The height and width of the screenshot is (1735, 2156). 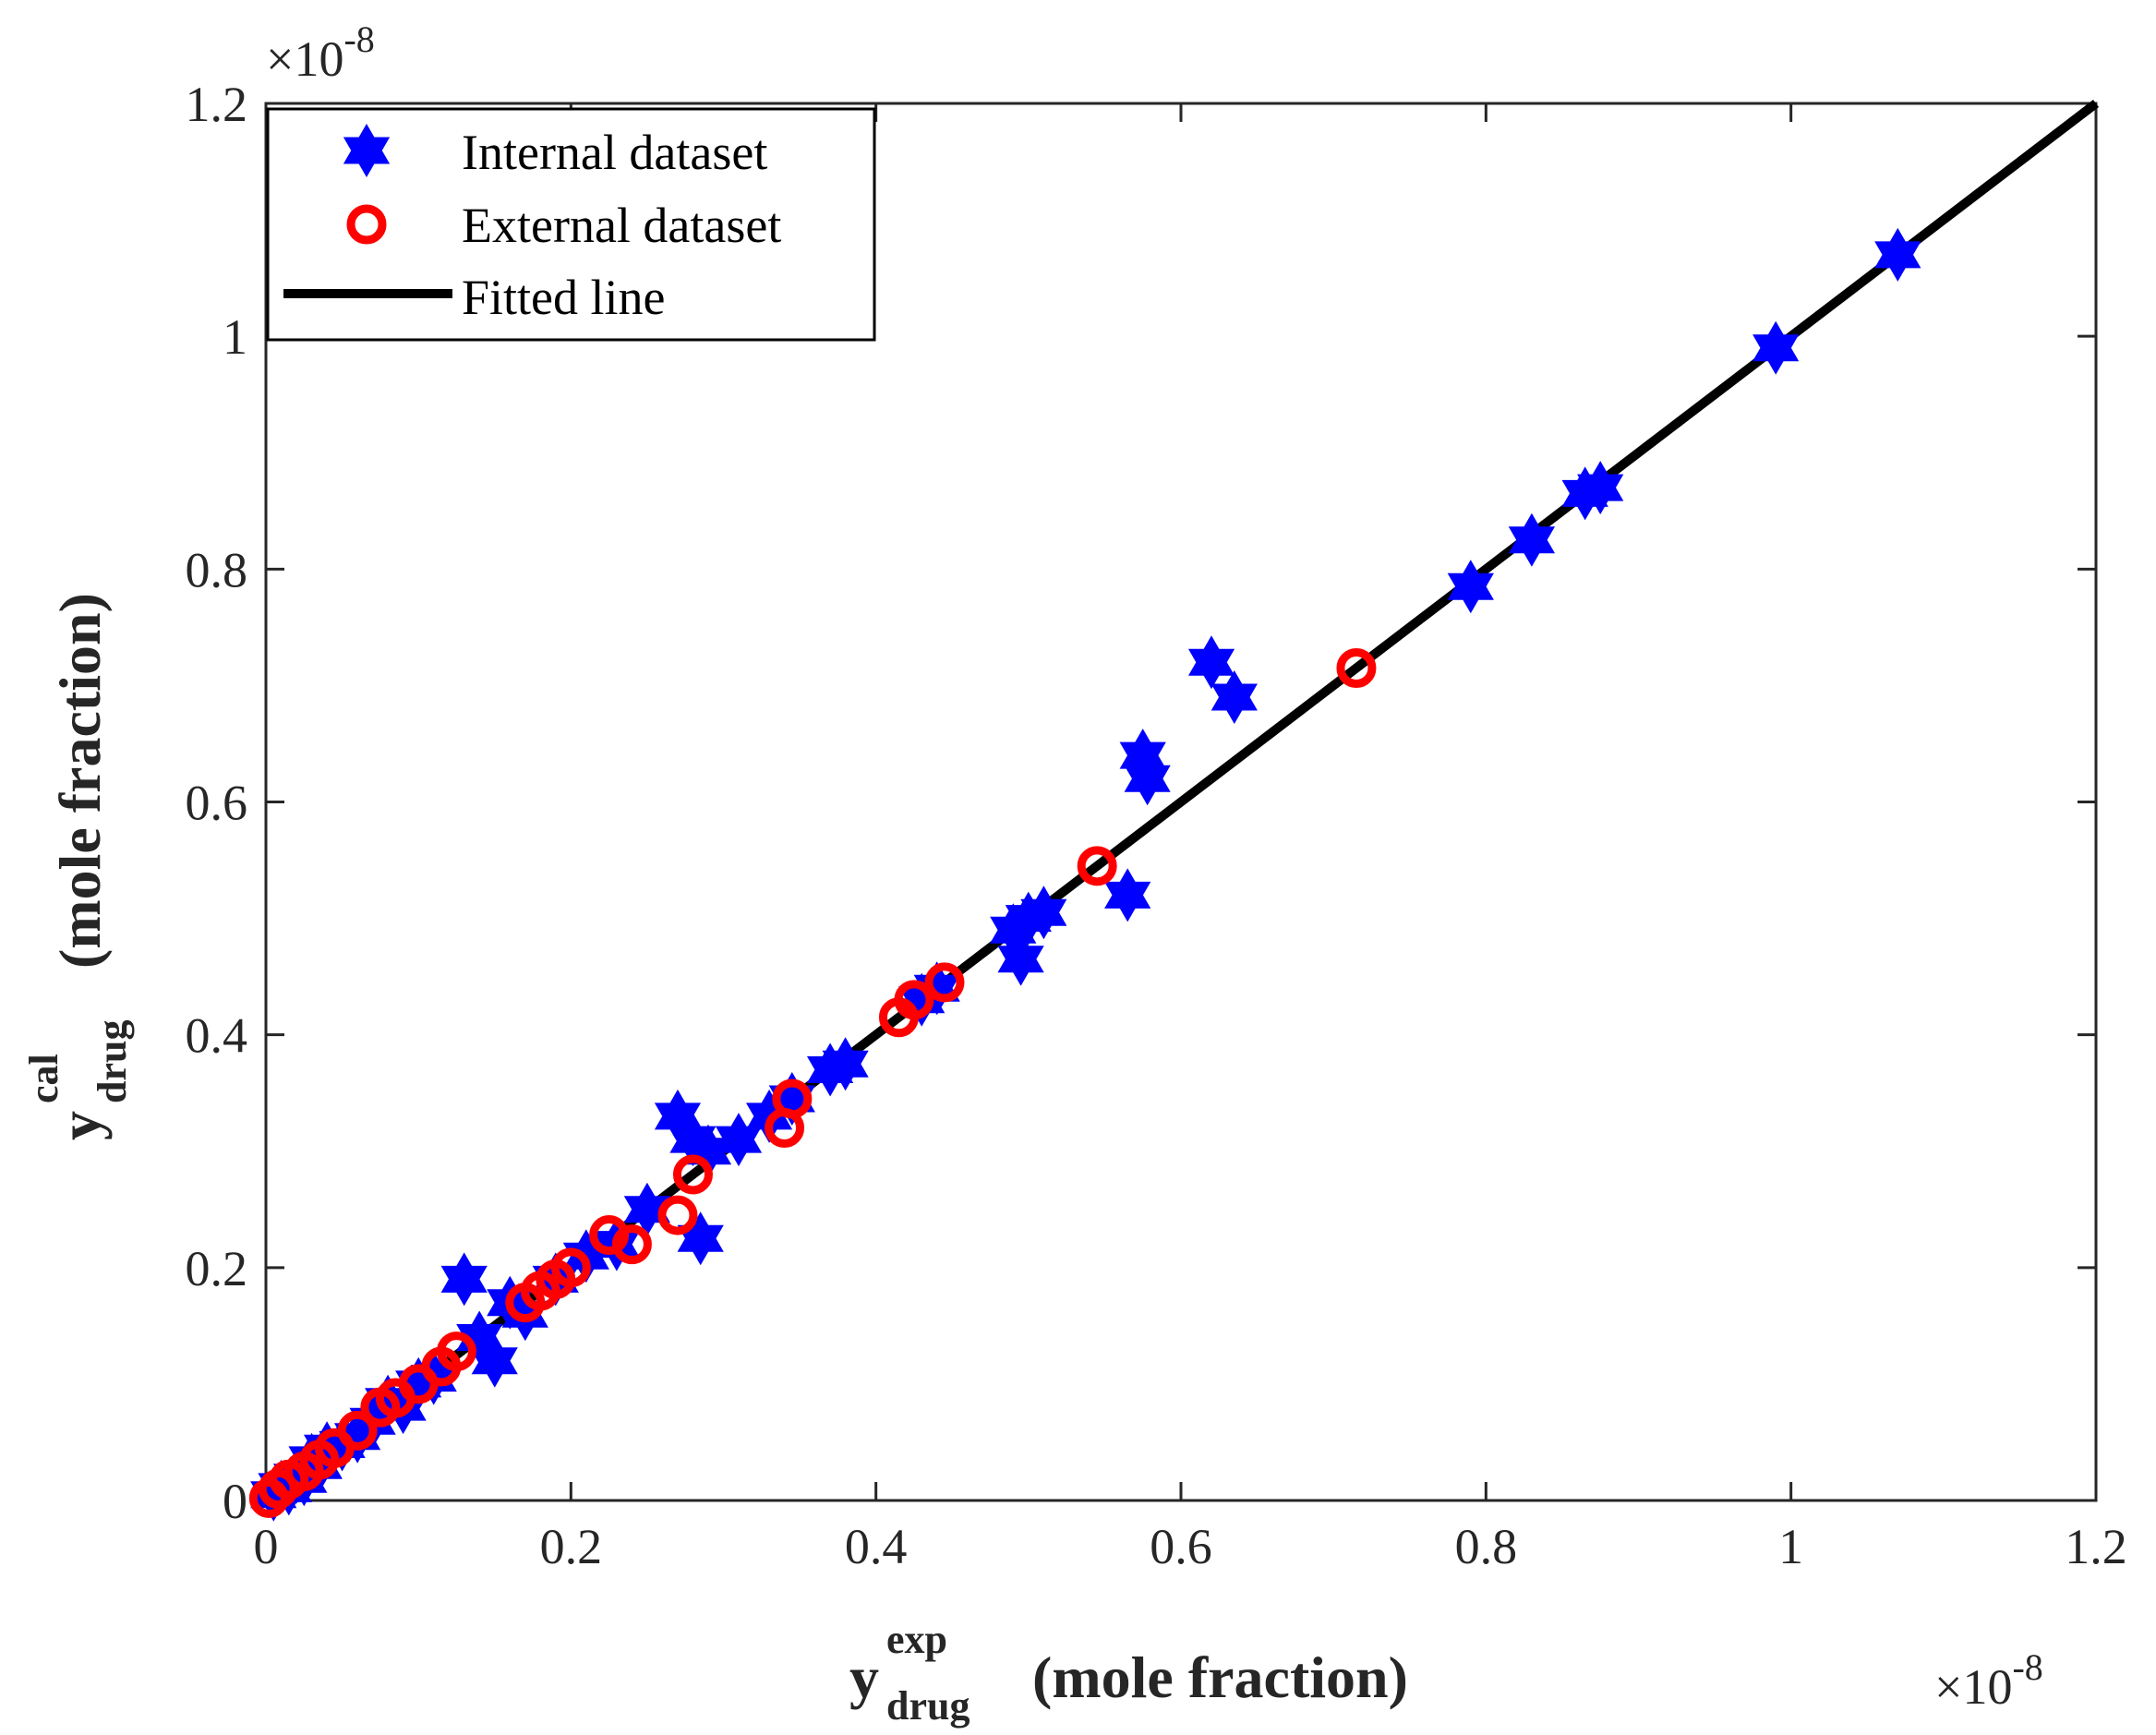 I want to click on x-axis-title: y exp drug (mole fraction), so click(x=1128, y=1673).